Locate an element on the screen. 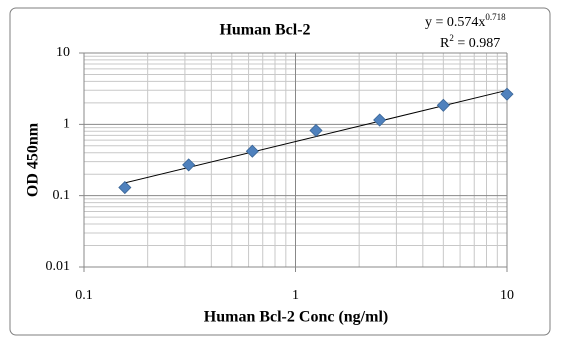 This screenshot has height=343, width=561. r-squared: R2 = 0.987 is located at coordinates (470, 42).